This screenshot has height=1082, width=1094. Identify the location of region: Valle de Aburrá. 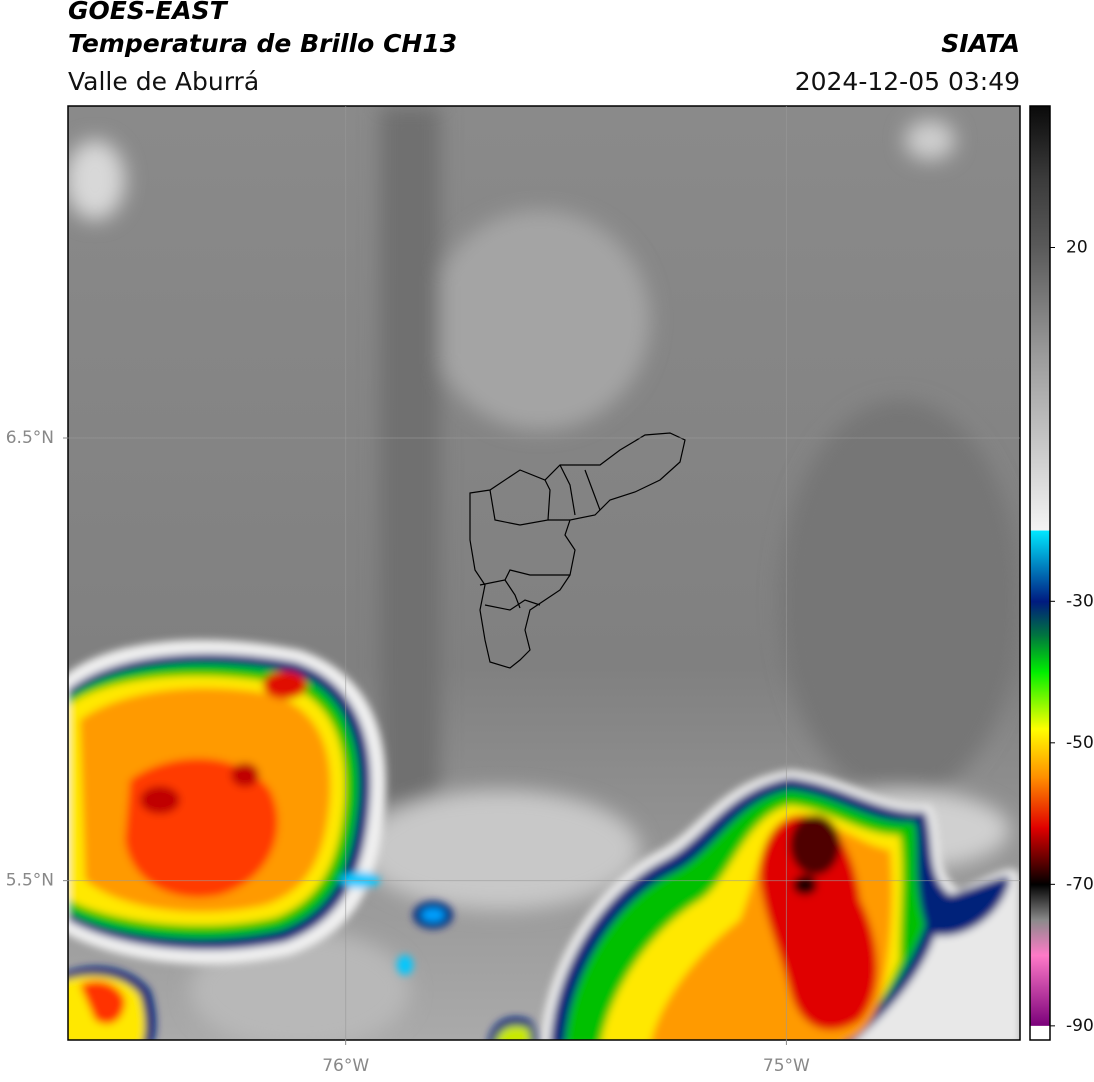
(163, 81).